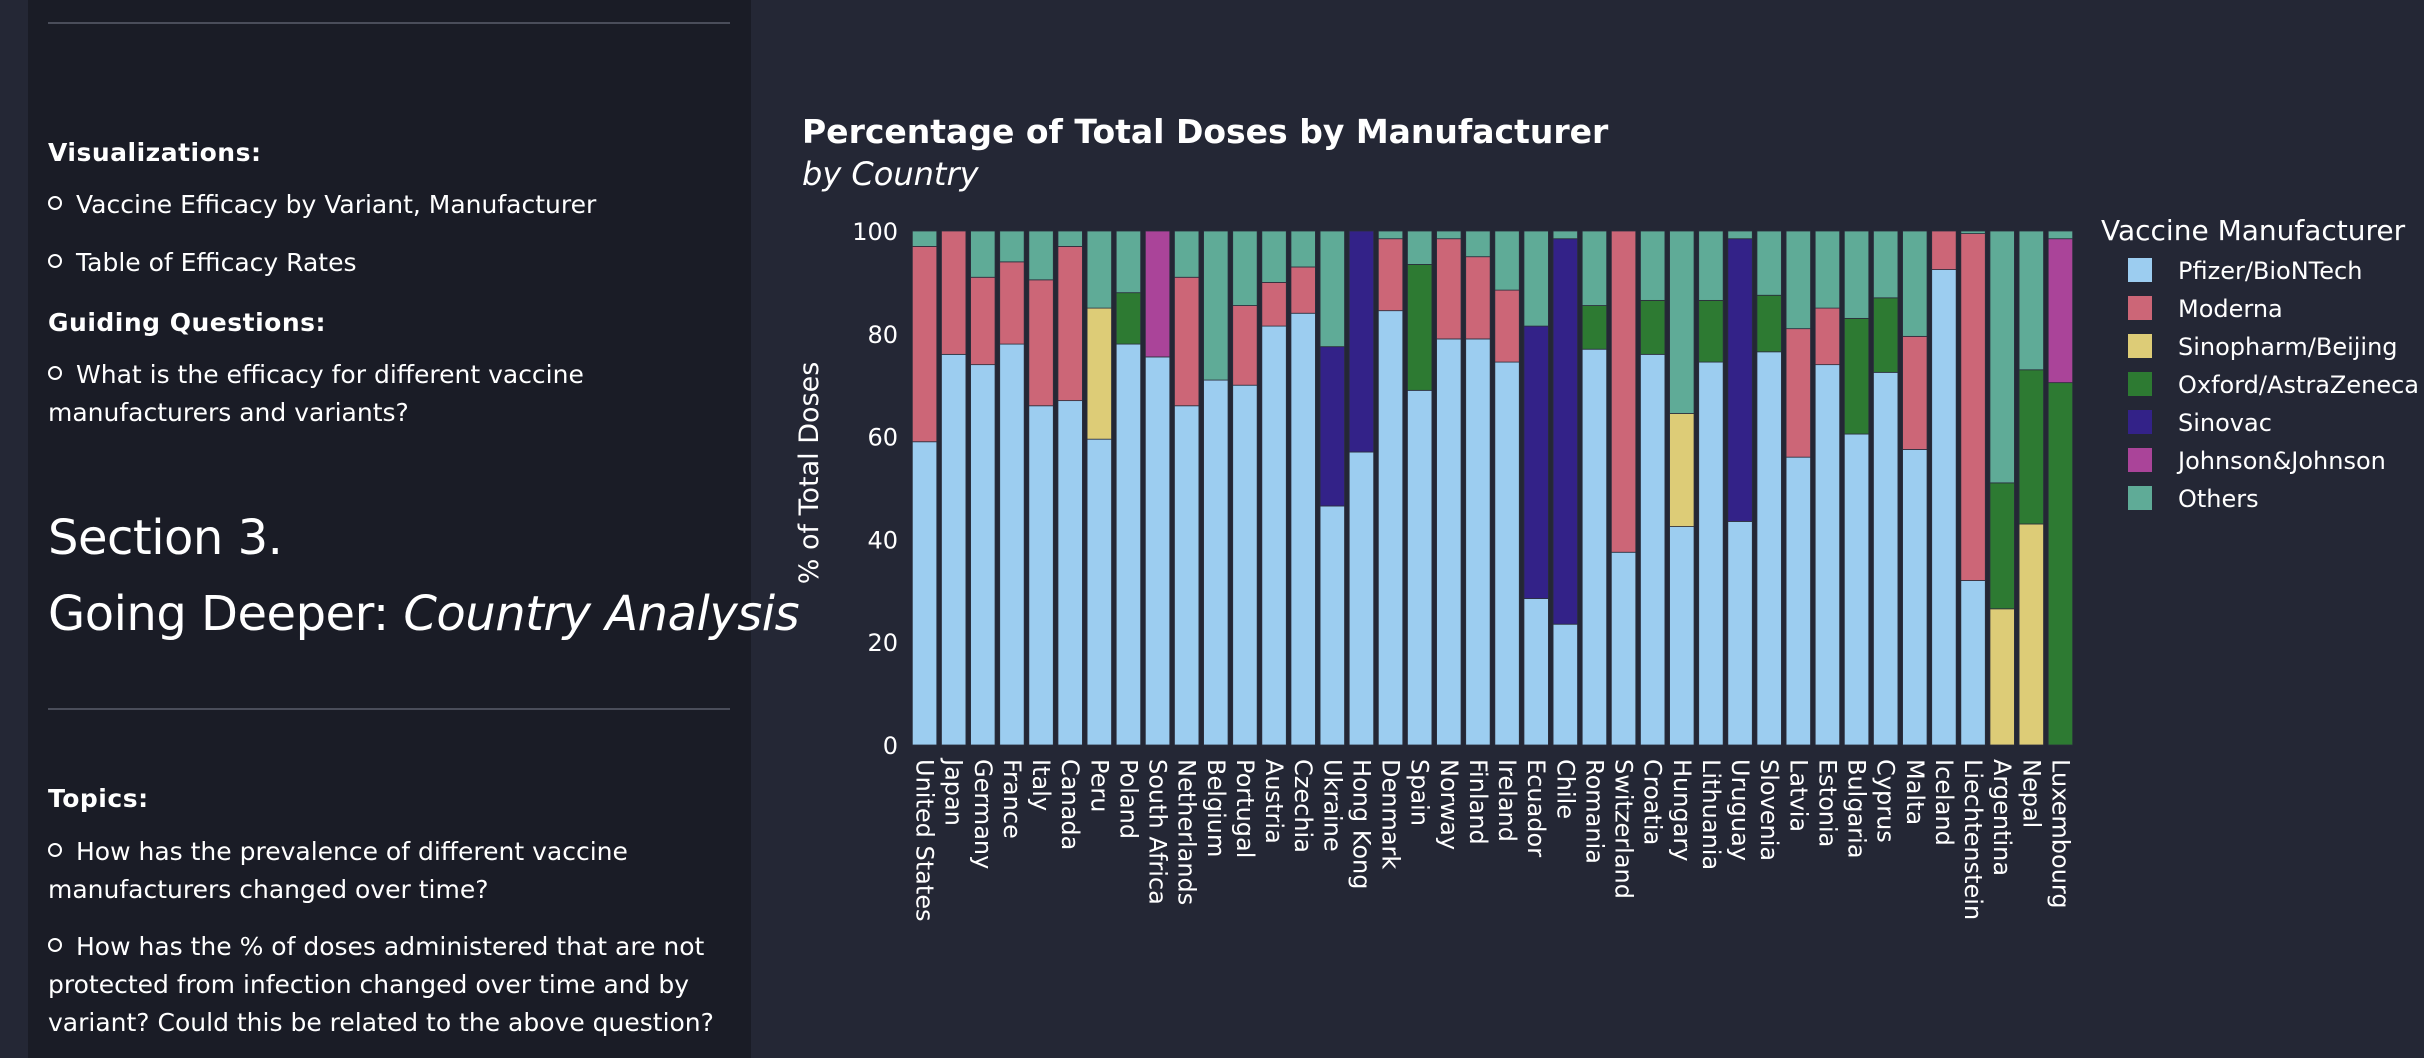 The image size is (2424, 1058). What do you see at coordinates (1682, 810) in the screenshot?
I see `x-tick-label: Hungary` at bounding box center [1682, 810].